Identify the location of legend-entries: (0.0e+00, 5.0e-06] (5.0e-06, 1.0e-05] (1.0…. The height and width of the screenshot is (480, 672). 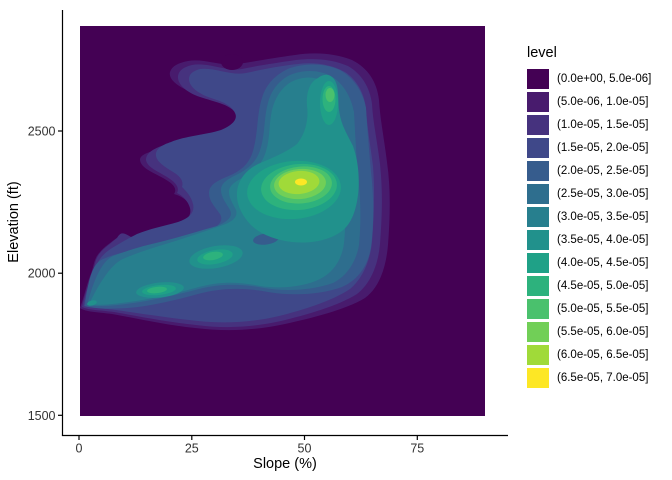
(589, 228).